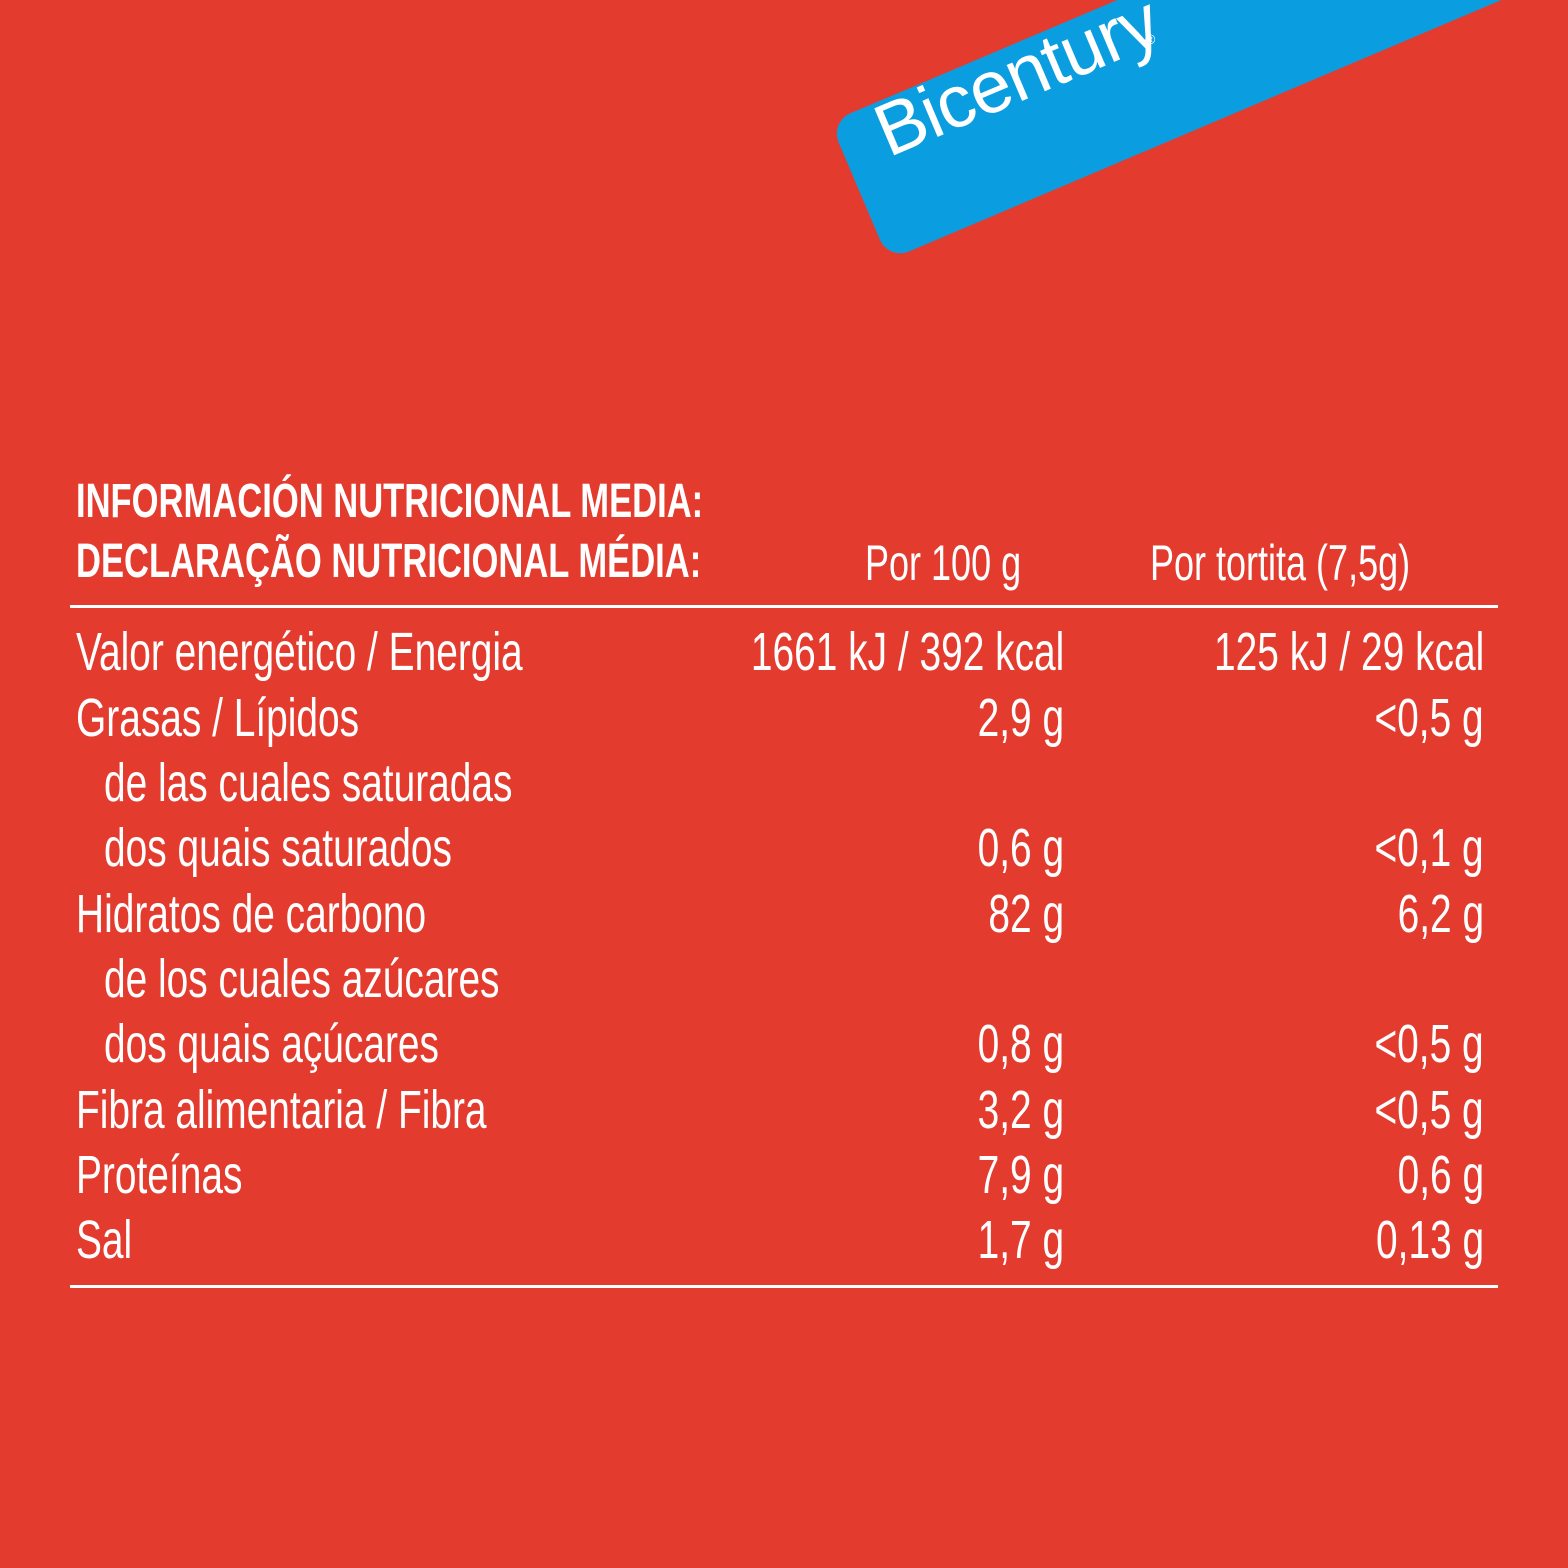 This screenshot has width=1568, height=1568. Describe the element at coordinates (1429, 848) in the screenshot. I see `value-per-unit: <0,1 g` at that location.